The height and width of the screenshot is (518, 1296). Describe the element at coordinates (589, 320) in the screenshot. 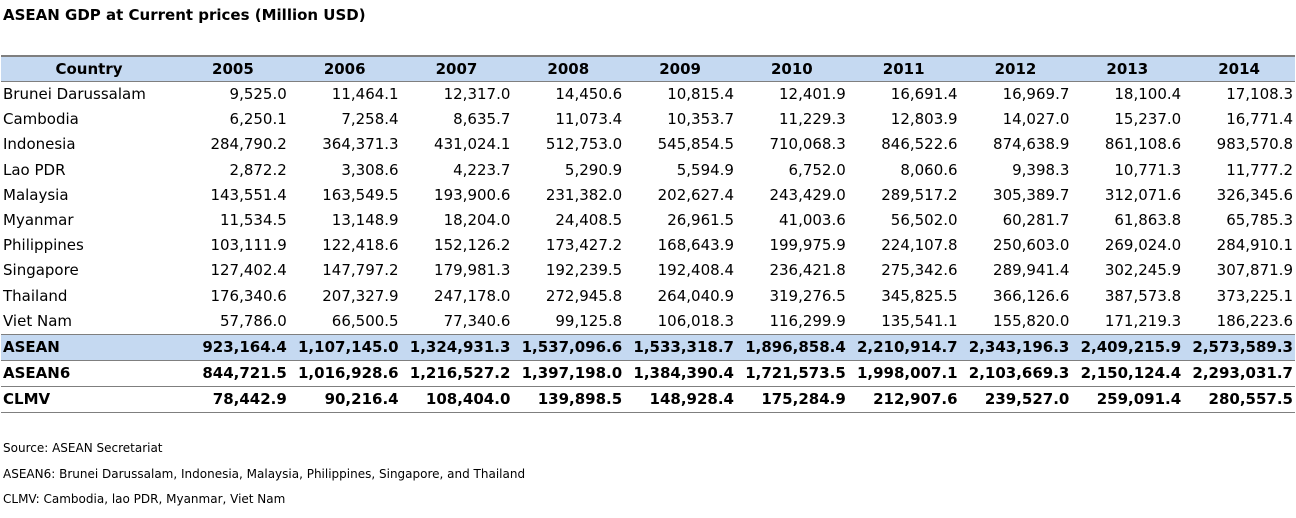

I see `value-cell: 99,125.8` at that location.